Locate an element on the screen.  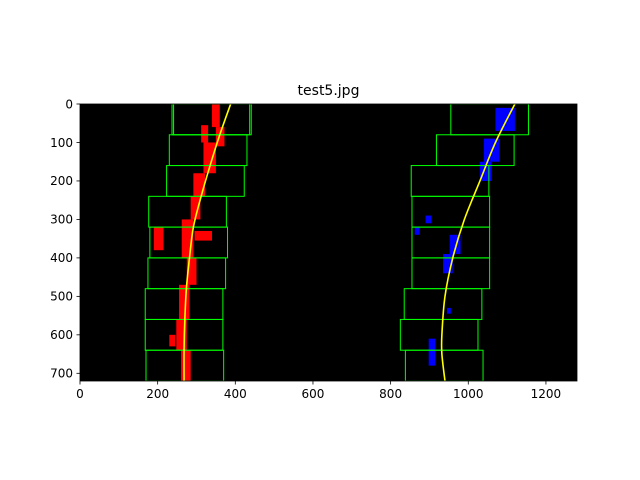
y-tick-label: 100 is located at coordinates (61, 143).